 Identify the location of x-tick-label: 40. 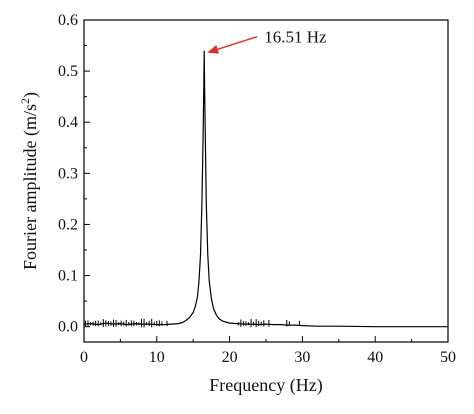
(375, 357).